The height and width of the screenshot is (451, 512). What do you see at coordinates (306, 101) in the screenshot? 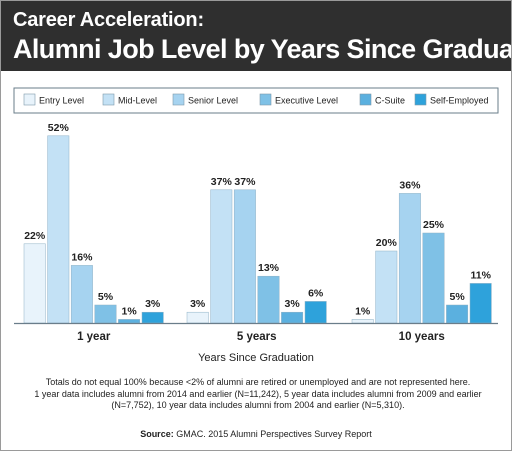
I see `legend-label: Executive Level` at bounding box center [306, 101].